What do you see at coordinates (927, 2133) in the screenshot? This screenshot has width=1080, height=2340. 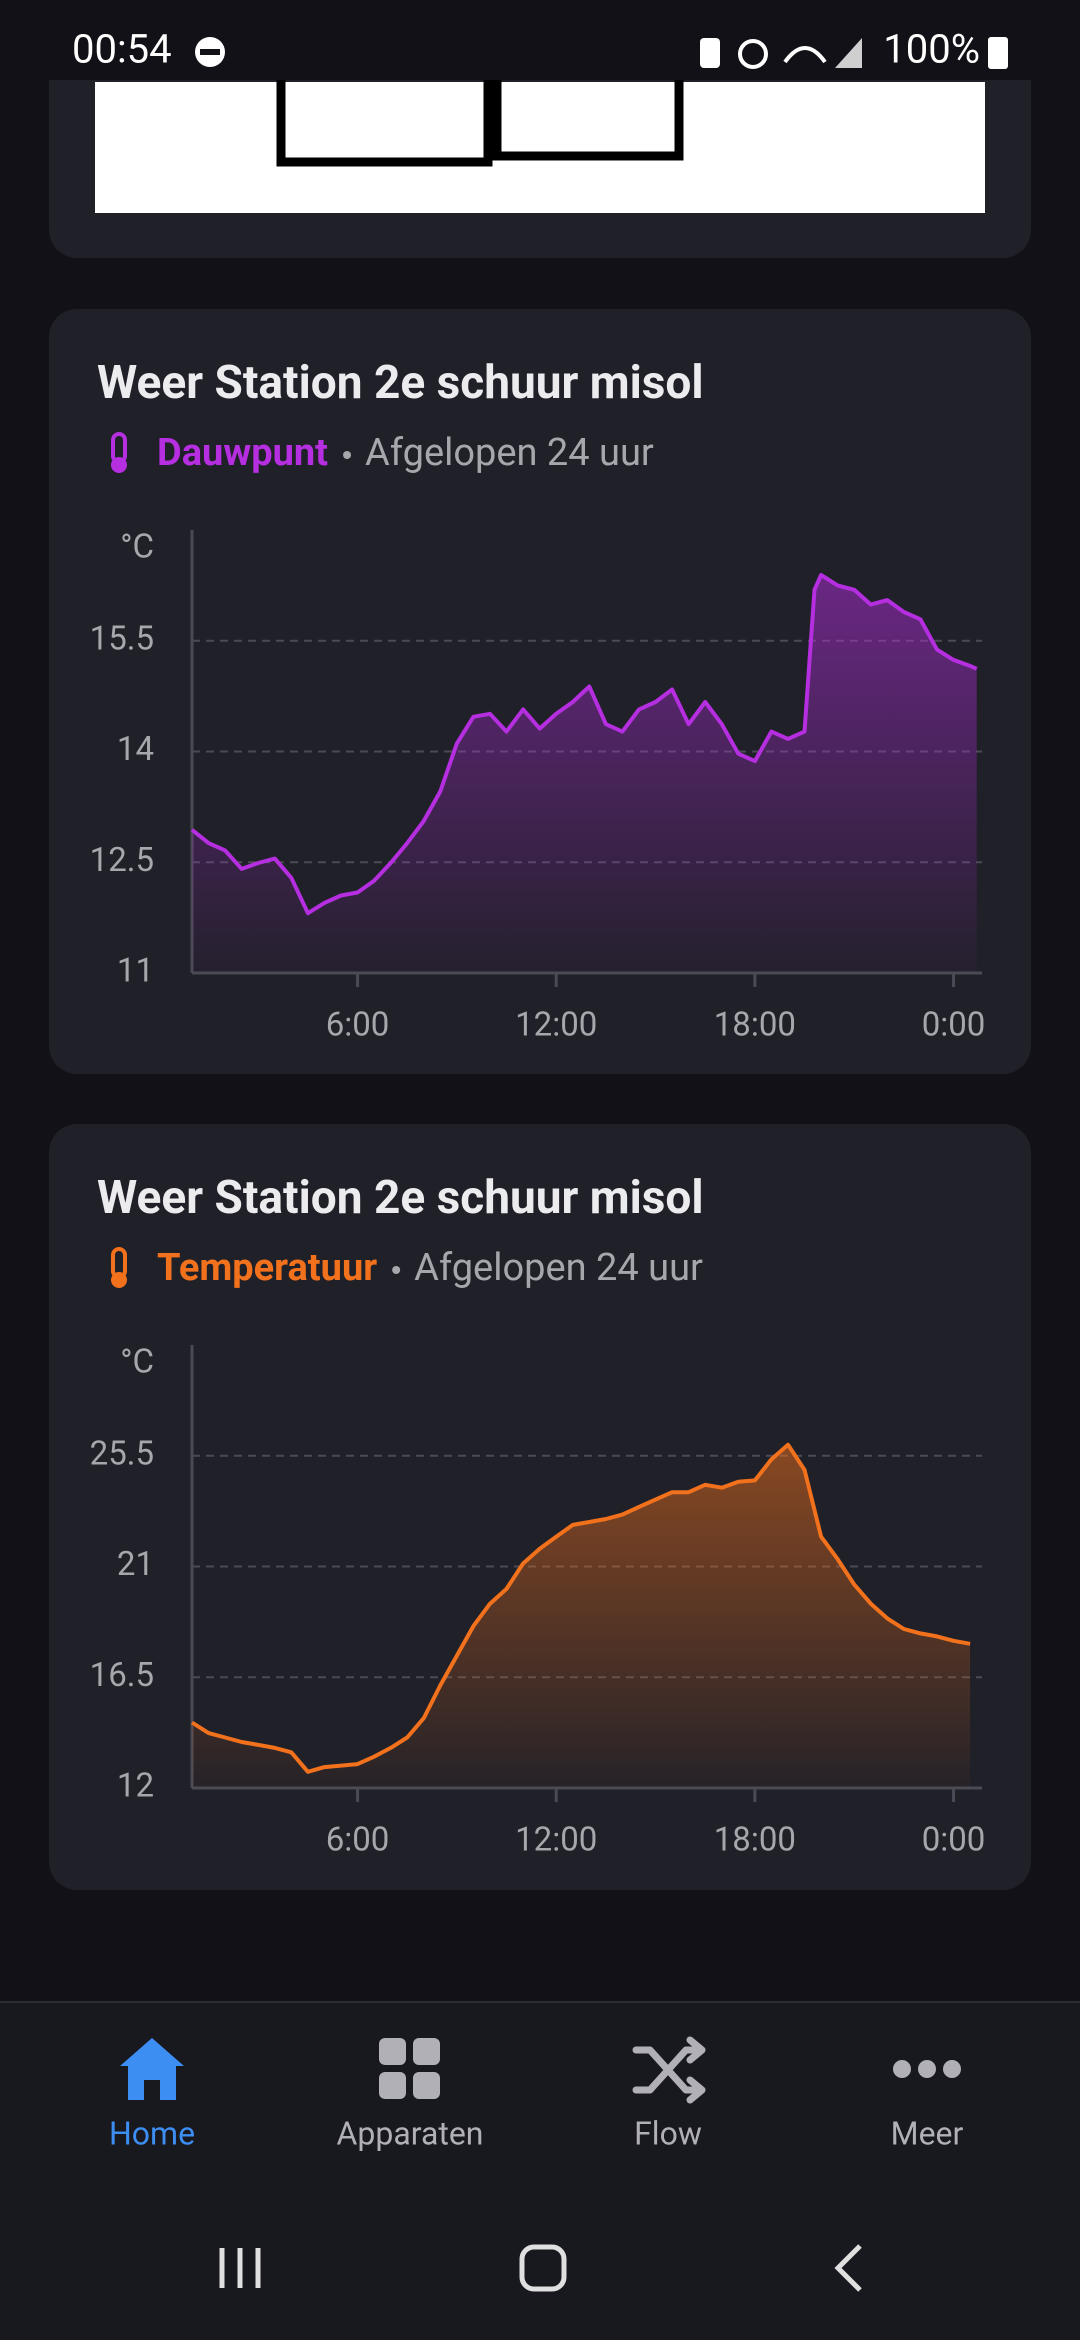 I see `nav-label: Meer` at bounding box center [927, 2133].